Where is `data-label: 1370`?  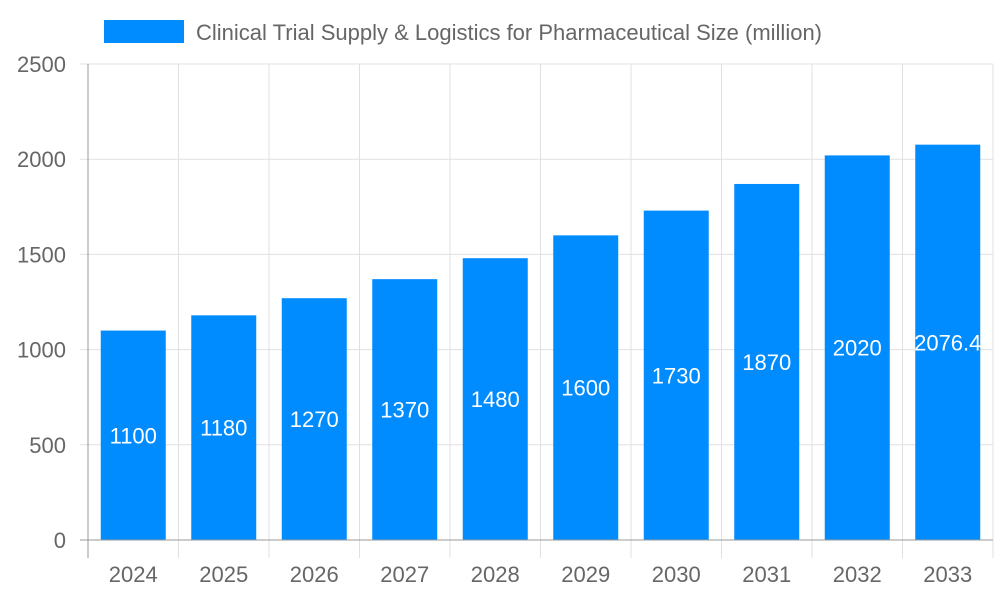
data-label: 1370 is located at coordinates (404, 410).